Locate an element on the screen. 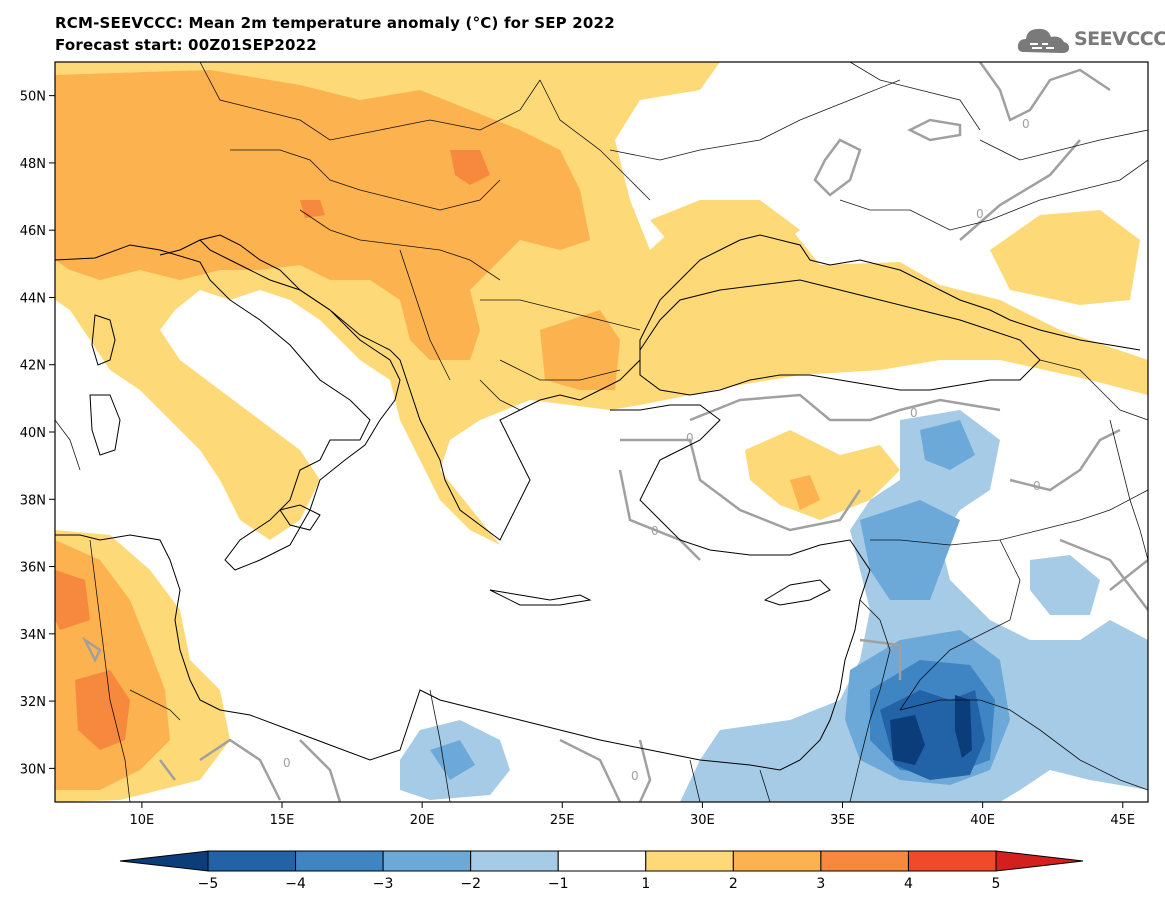 The image size is (1165, 907). colorbar-label: −5 is located at coordinates (208, 884).